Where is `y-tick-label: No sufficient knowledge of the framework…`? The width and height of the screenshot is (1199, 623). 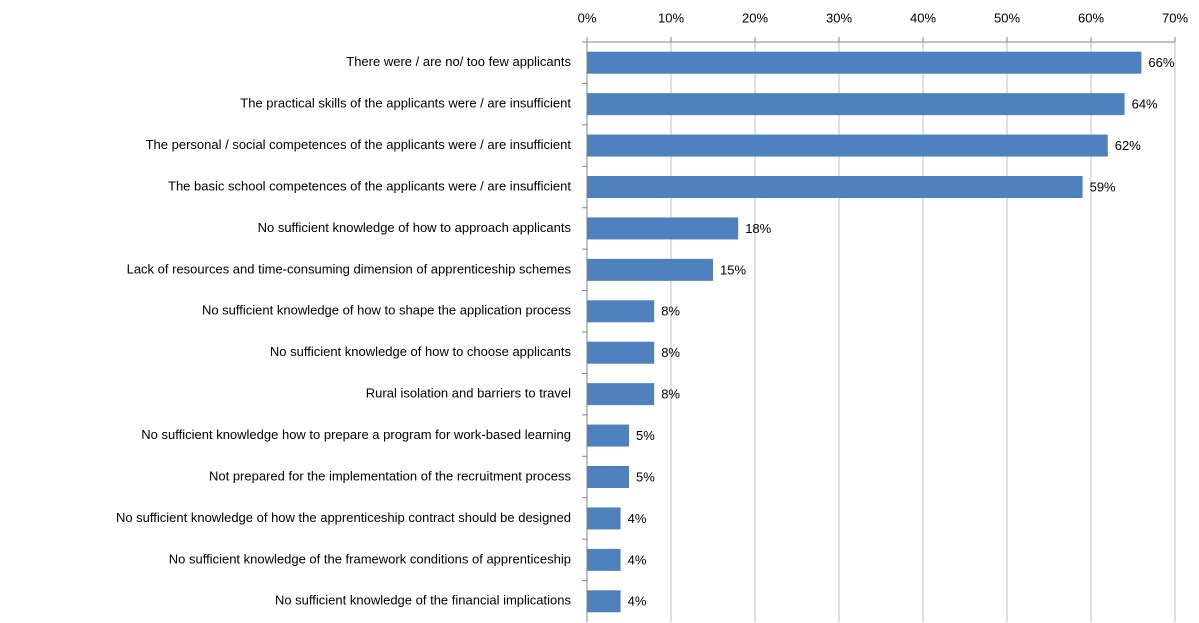 y-tick-label: No sufficient knowledge of the framework… is located at coordinates (370, 558).